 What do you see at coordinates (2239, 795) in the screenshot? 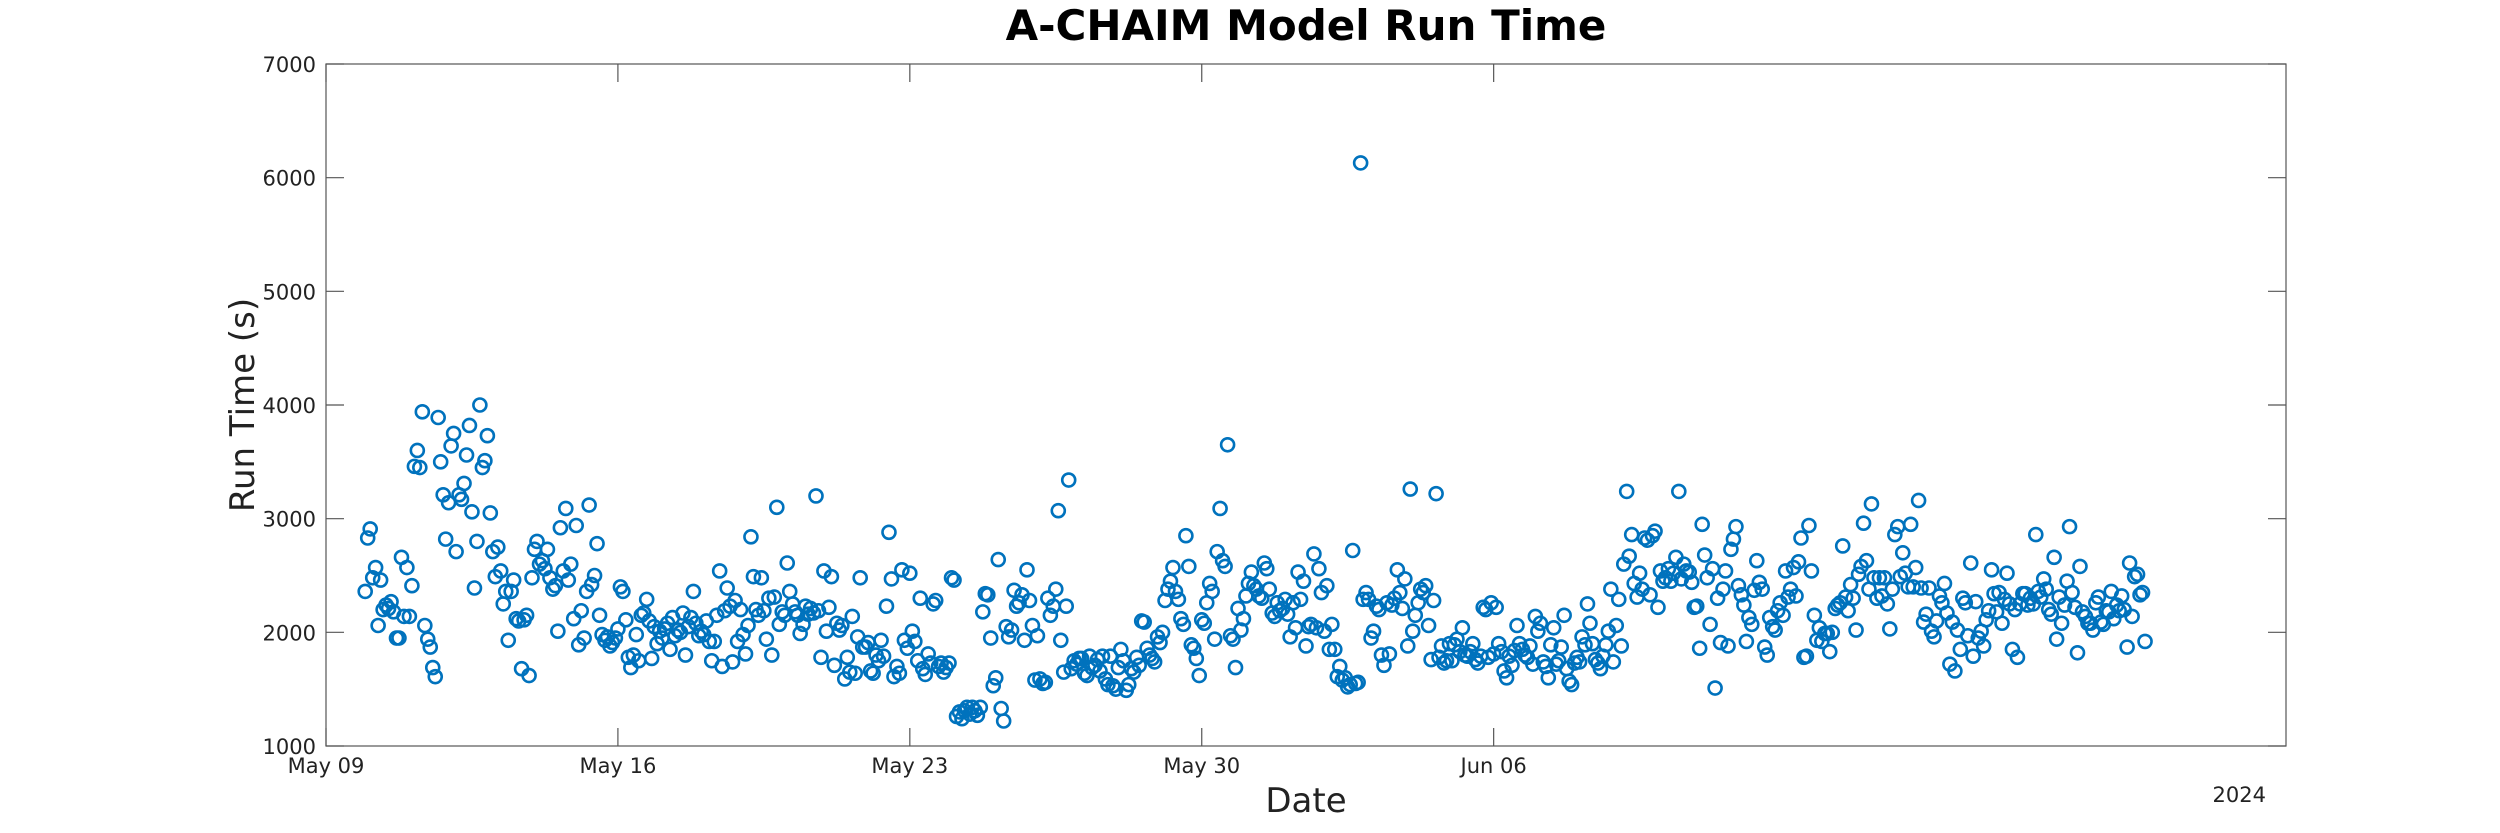
I see `x-axis-year-label: 2024` at bounding box center [2239, 795].